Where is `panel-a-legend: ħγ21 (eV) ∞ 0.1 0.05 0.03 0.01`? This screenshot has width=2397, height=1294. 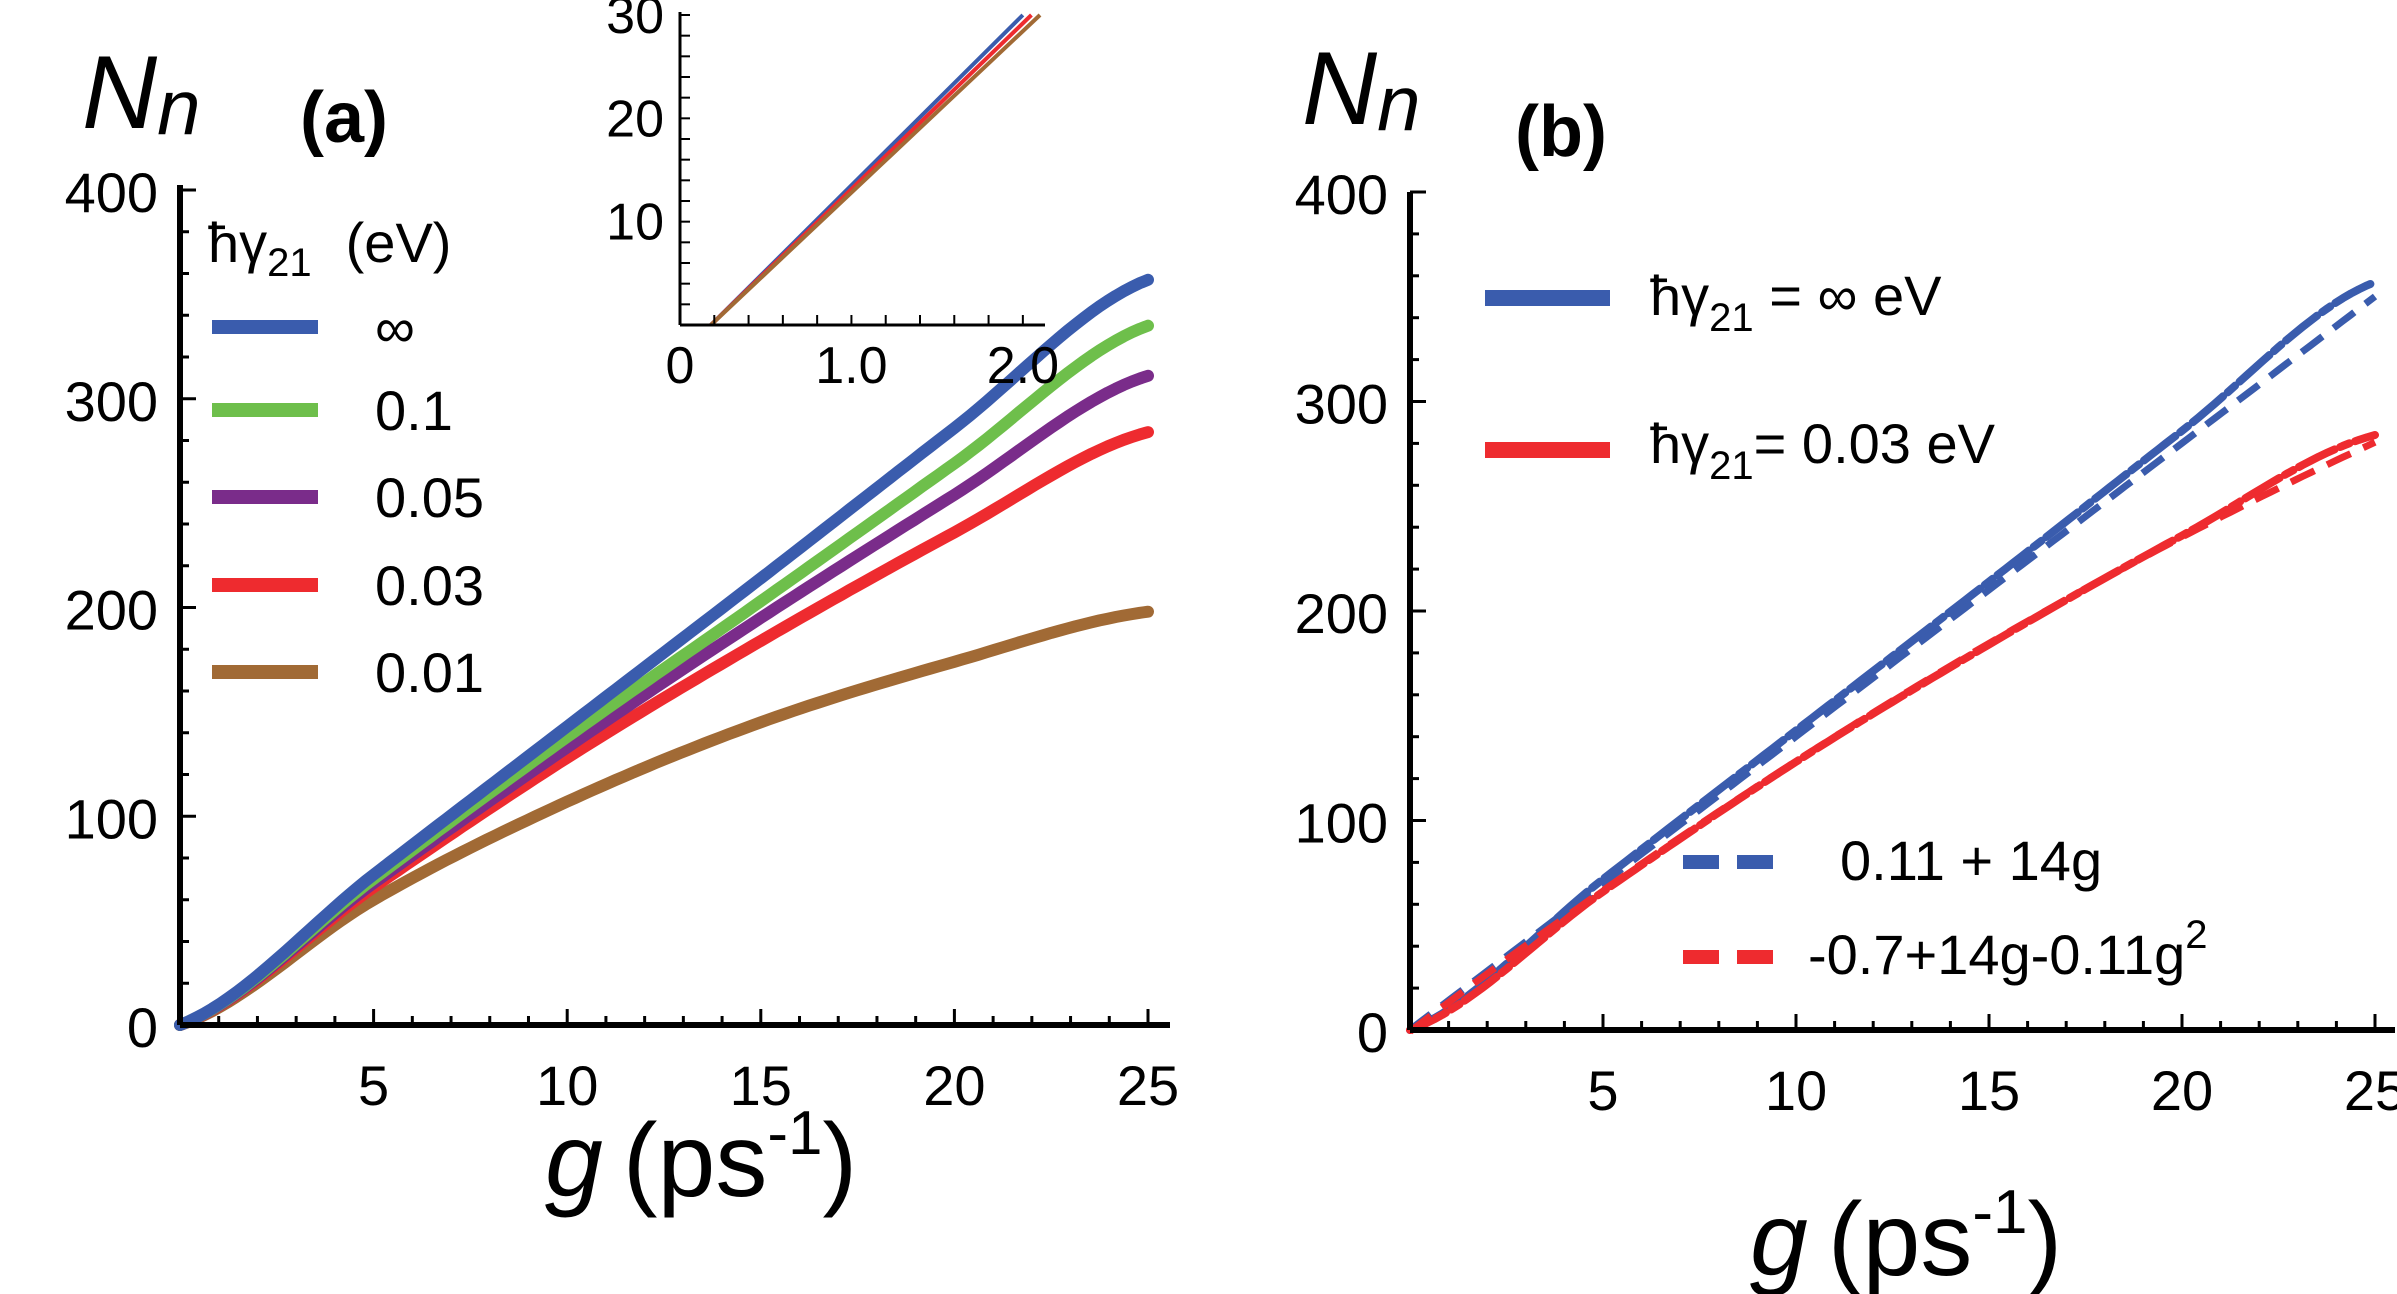
panel-a-legend: ħγ21 (eV) ∞ 0.1 0.05 0.03 0.01 is located at coordinates (346, 457).